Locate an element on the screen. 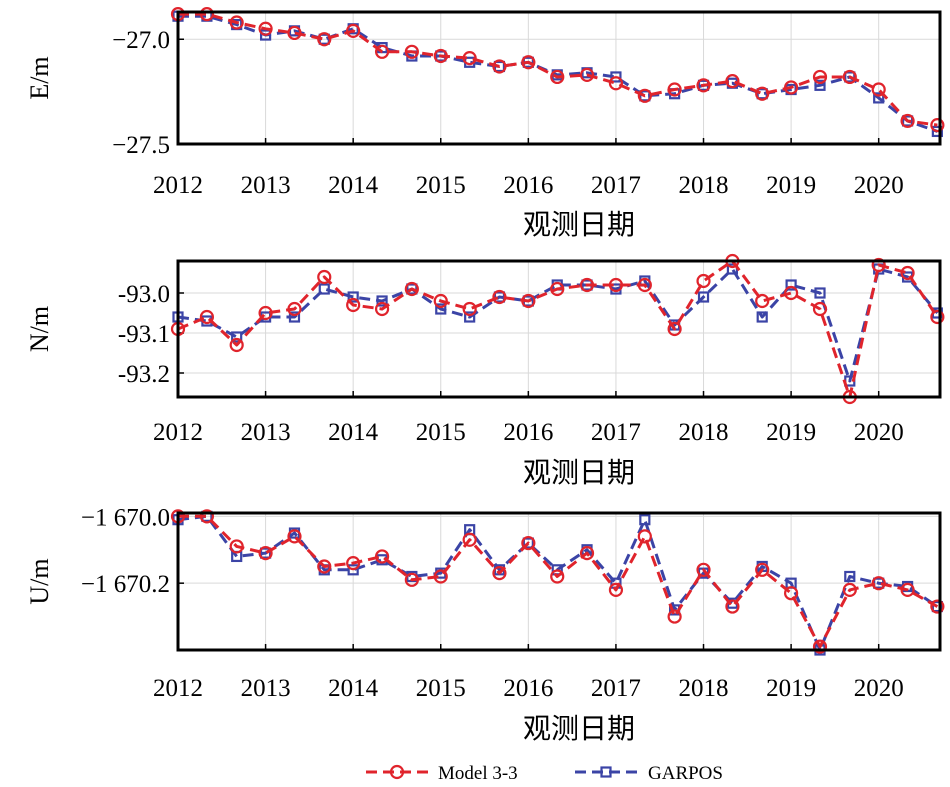 This screenshot has width=950, height=787. y-tick-label: −1 670.0 is located at coordinates (125, 517).